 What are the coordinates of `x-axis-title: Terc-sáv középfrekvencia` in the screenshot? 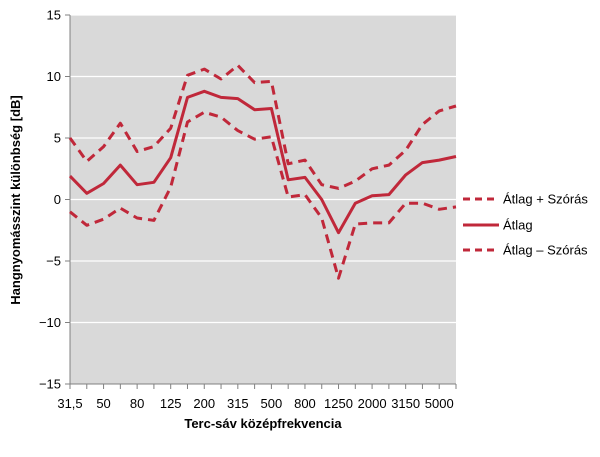 It's located at (263, 423).